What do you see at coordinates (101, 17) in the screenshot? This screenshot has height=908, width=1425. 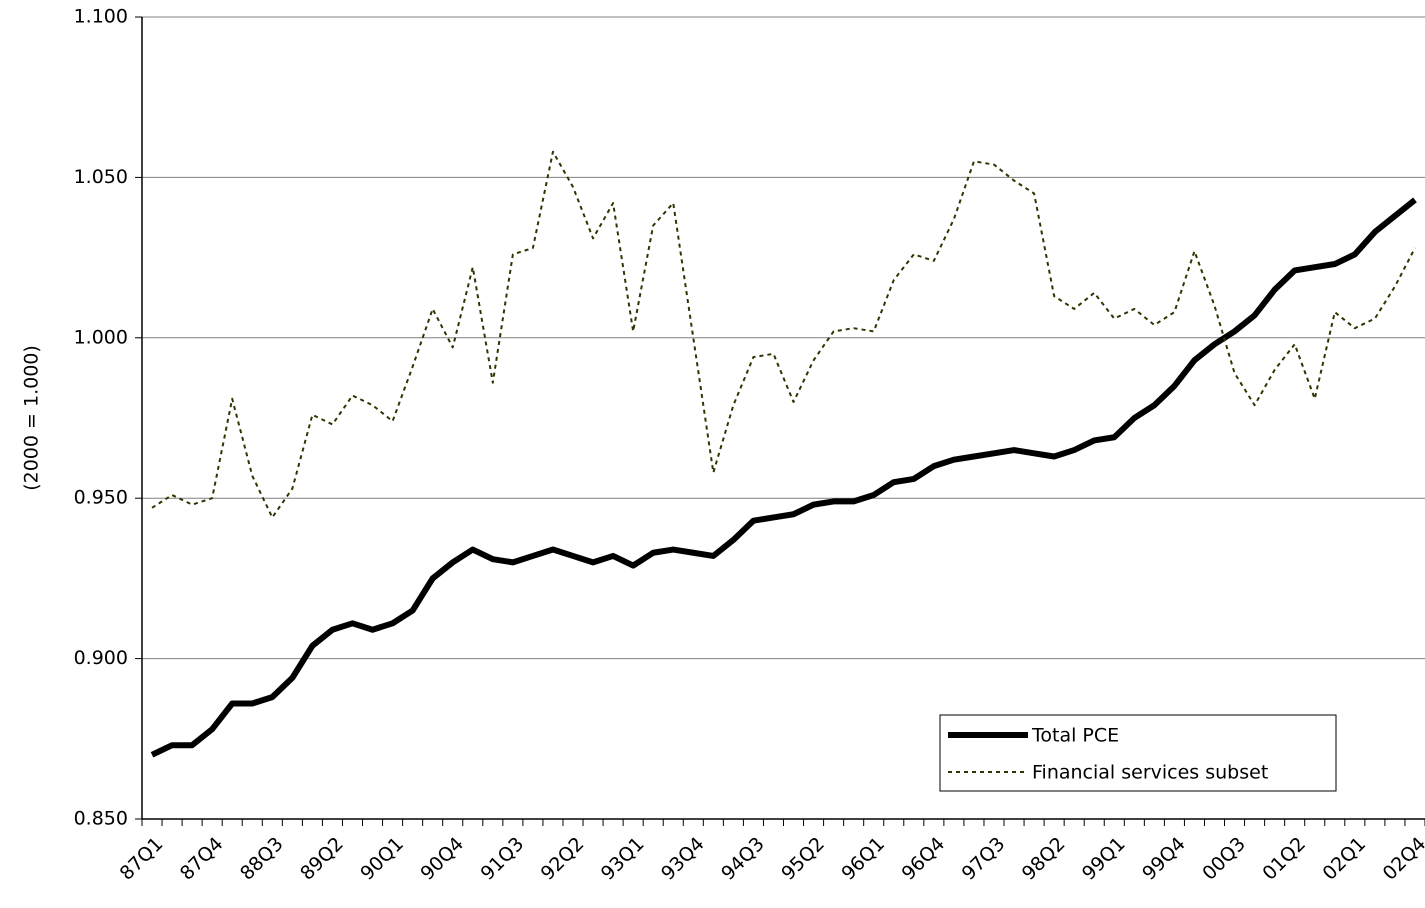 I see `y-tick-label: 1.100` at bounding box center [101, 17].